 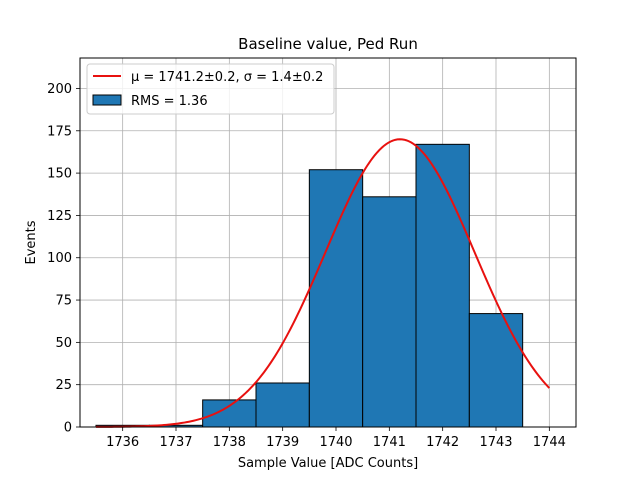 What do you see at coordinates (59, 216) in the screenshot?
I see `y-tick-label: 125` at bounding box center [59, 216].